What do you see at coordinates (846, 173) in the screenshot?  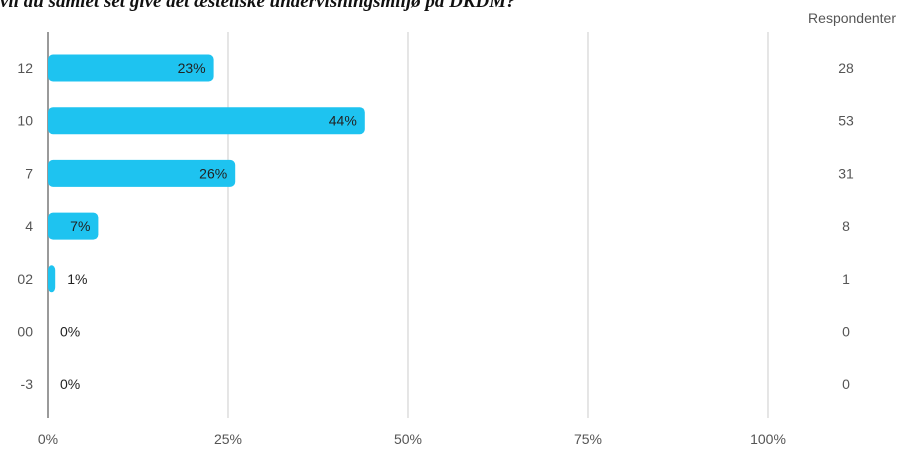 I see `respondent-count: 31` at bounding box center [846, 173].